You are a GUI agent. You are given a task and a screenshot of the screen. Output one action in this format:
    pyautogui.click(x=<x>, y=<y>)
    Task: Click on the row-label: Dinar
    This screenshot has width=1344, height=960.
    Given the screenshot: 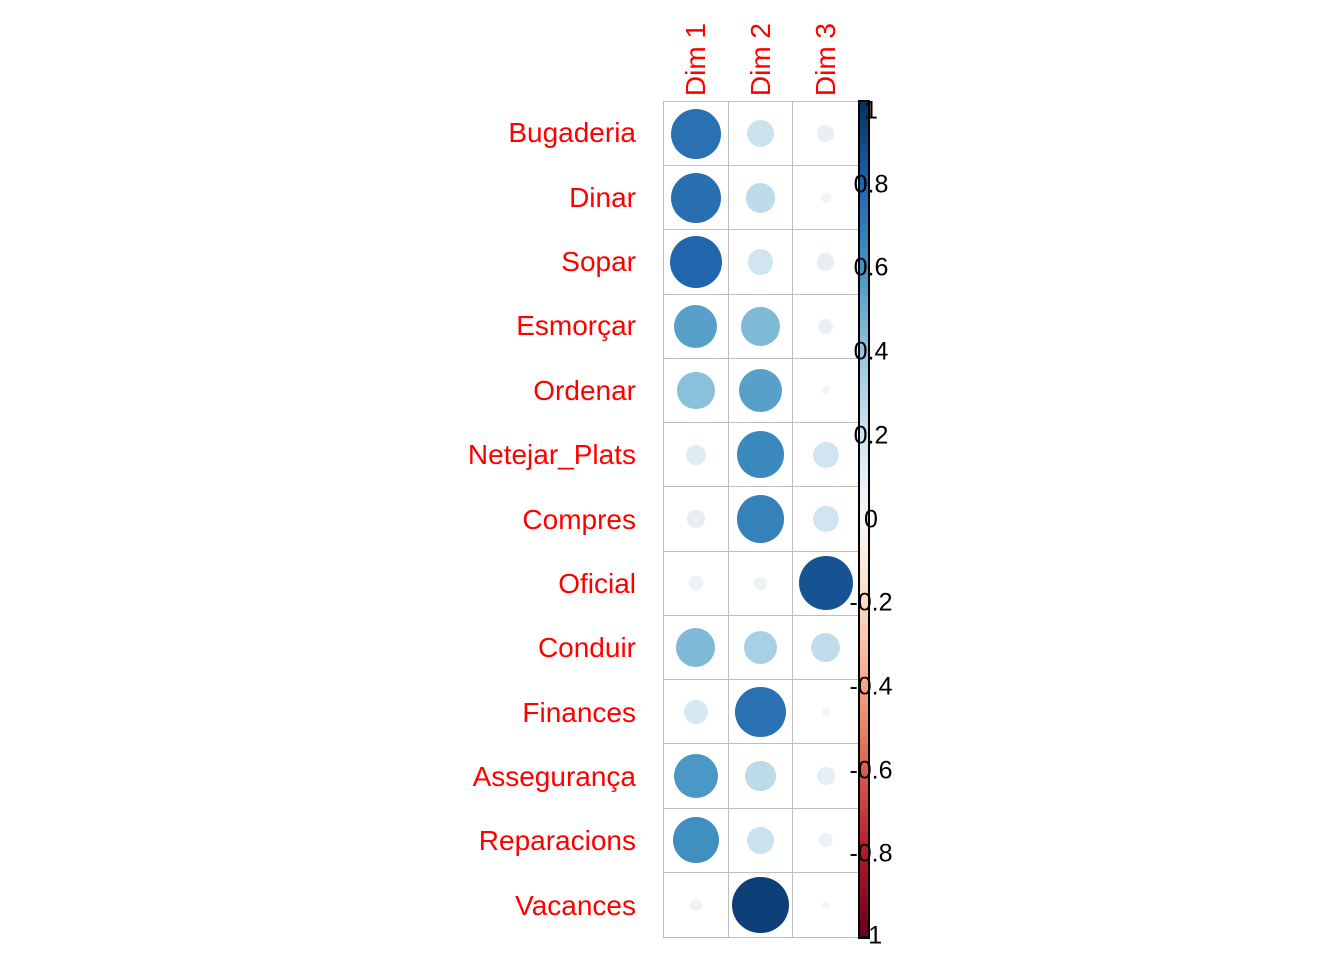 What is the action you would take?
    pyautogui.click(x=602, y=197)
    